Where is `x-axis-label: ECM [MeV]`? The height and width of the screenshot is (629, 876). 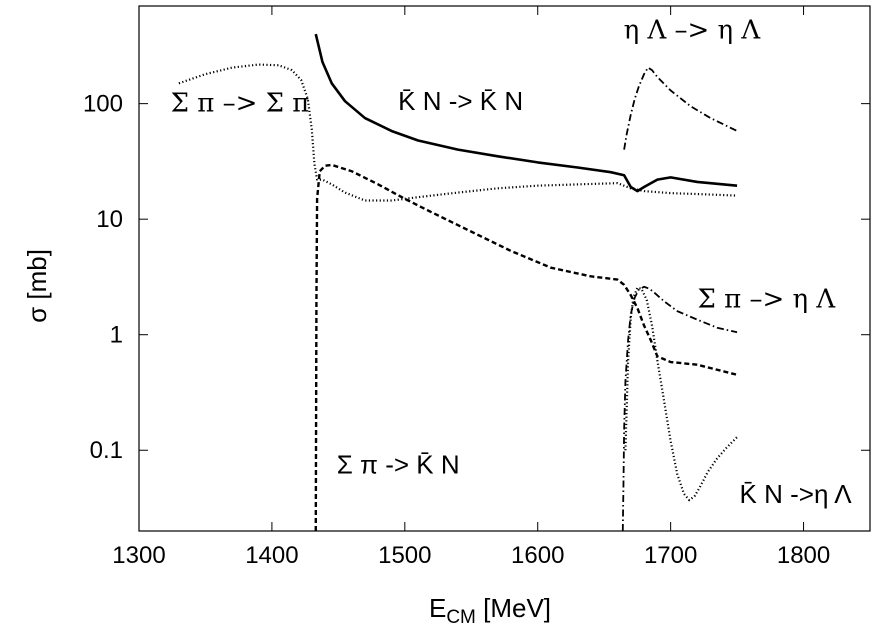 x-axis-label: ECM [MeV] is located at coordinates (490, 610).